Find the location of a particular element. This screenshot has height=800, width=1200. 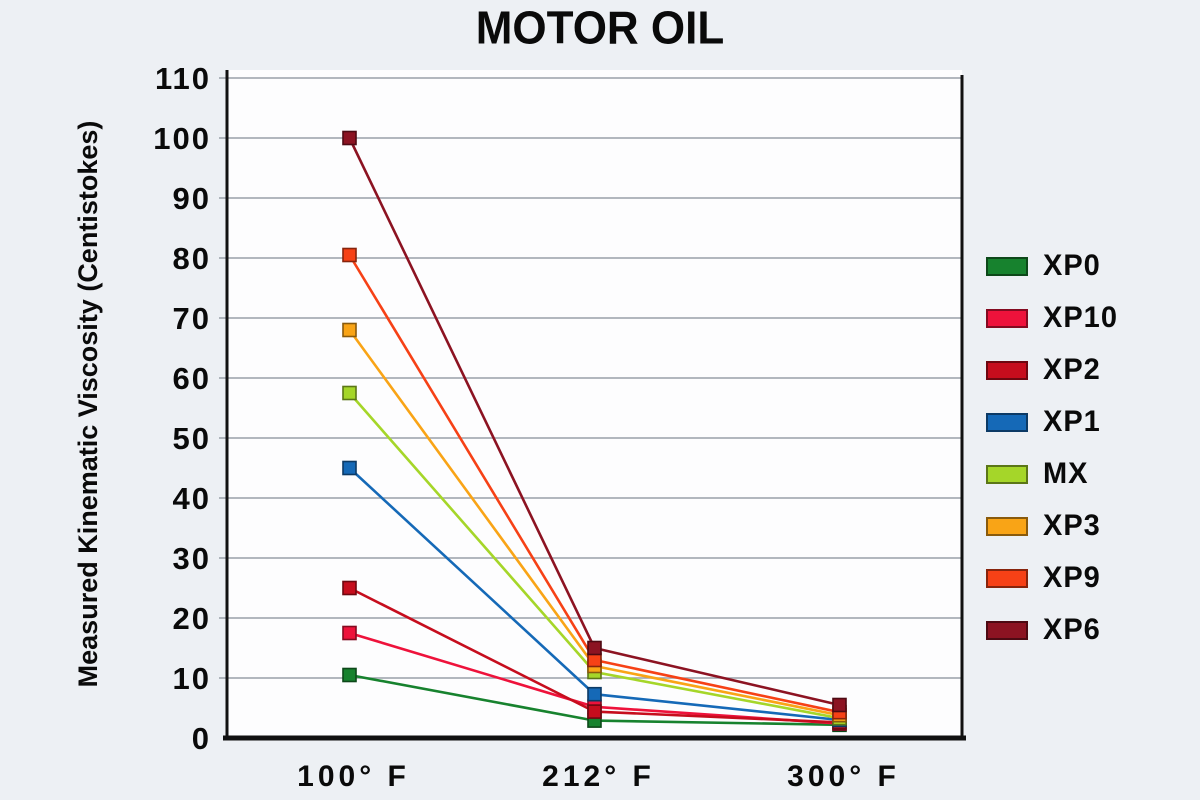

svg-text: 212° F is located at coordinates (598, 776).